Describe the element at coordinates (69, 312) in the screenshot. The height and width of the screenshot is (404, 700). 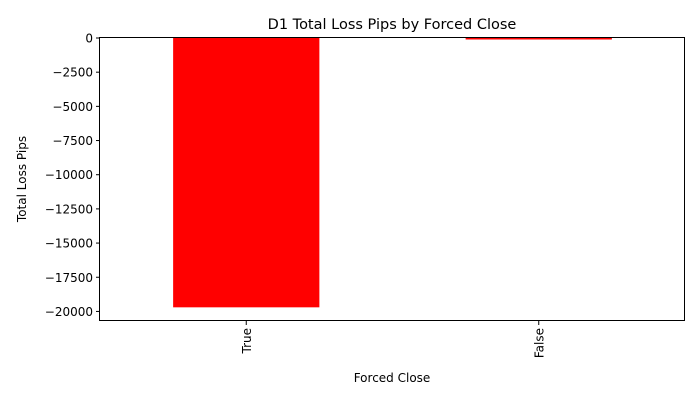
I see `y-tick-label: −20000` at that location.